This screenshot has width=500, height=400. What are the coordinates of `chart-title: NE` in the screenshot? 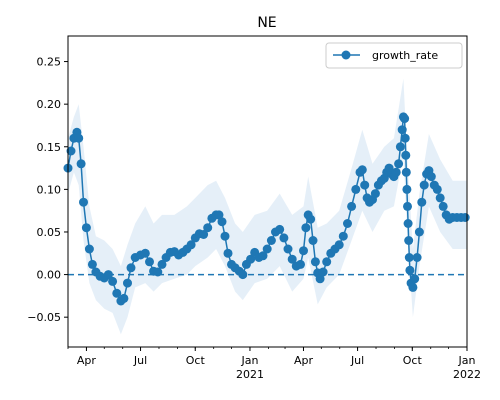 It's located at (266, 23).